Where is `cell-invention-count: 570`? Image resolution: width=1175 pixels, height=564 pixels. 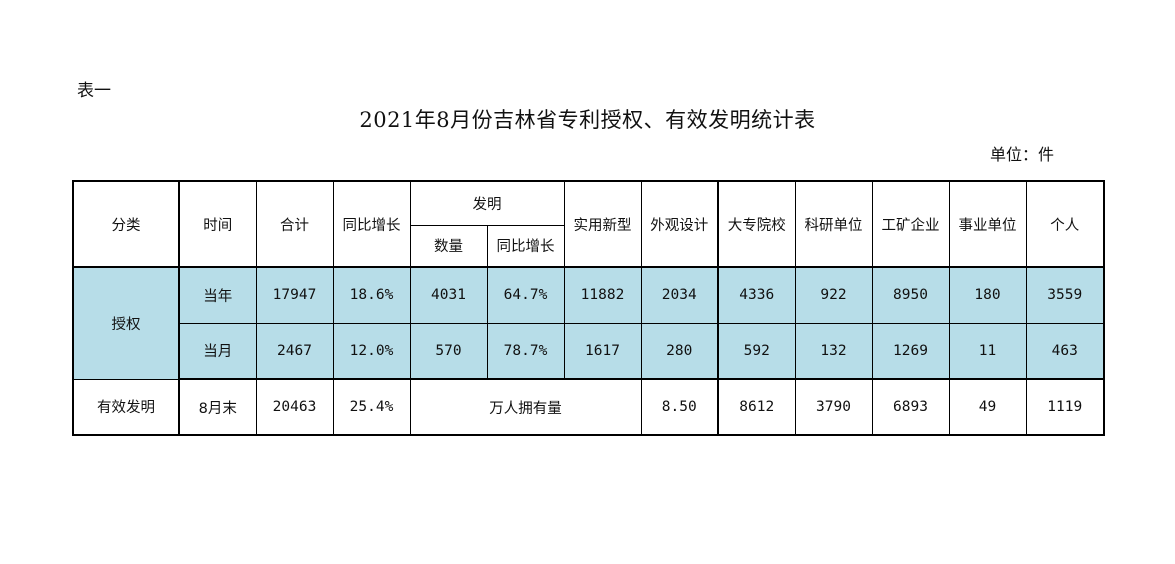 cell-invention-count: 570 is located at coordinates (448, 351).